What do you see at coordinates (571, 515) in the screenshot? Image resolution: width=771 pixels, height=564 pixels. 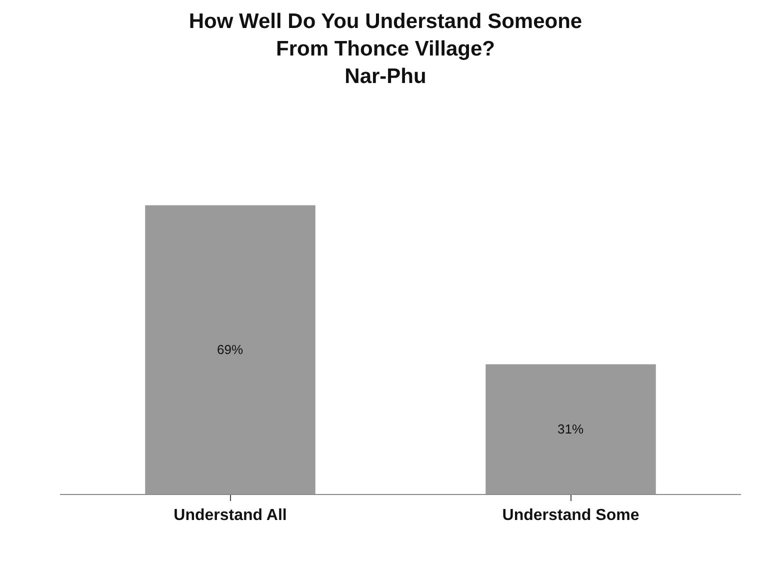 I see `x-tick-label: Understand Some` at bounding box center [571, 515].